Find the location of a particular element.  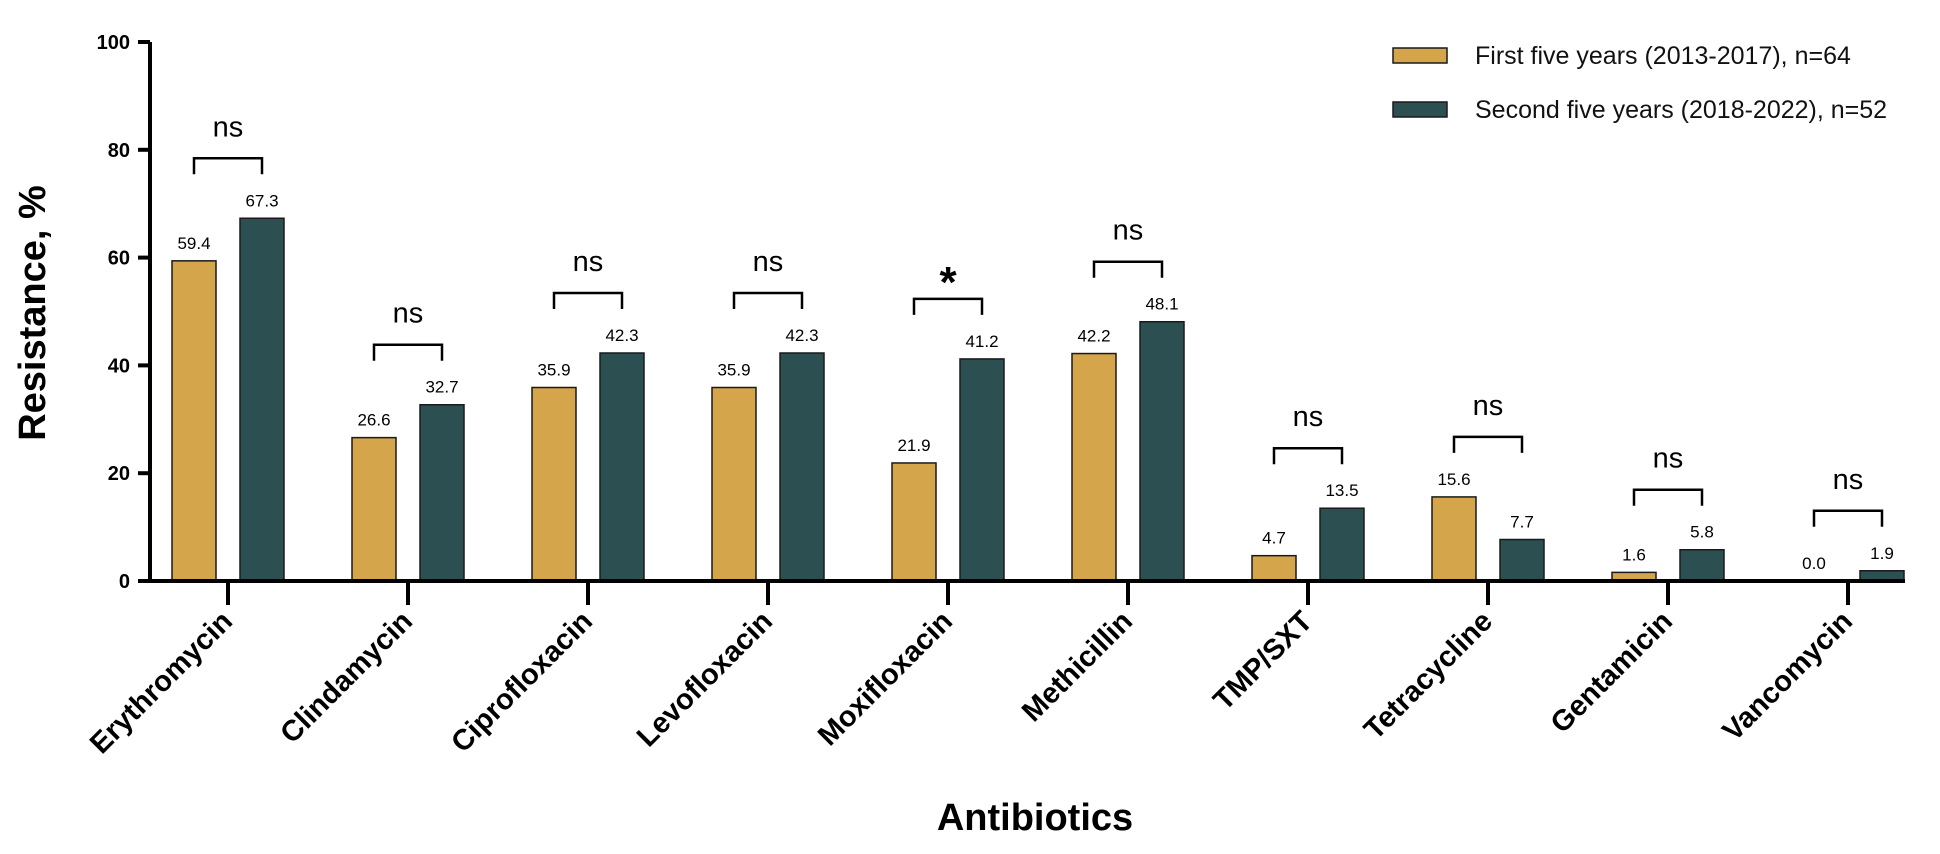

category-label: Methicillin is located at coordinates (1077, 666).